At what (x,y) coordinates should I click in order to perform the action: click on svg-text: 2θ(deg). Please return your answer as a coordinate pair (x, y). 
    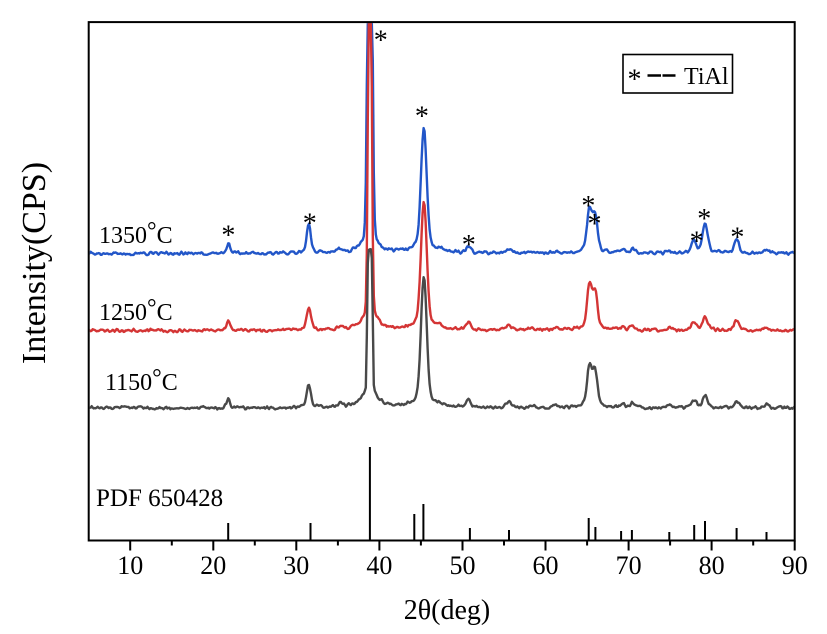
    Looking at the image, I should click on (447, 610).